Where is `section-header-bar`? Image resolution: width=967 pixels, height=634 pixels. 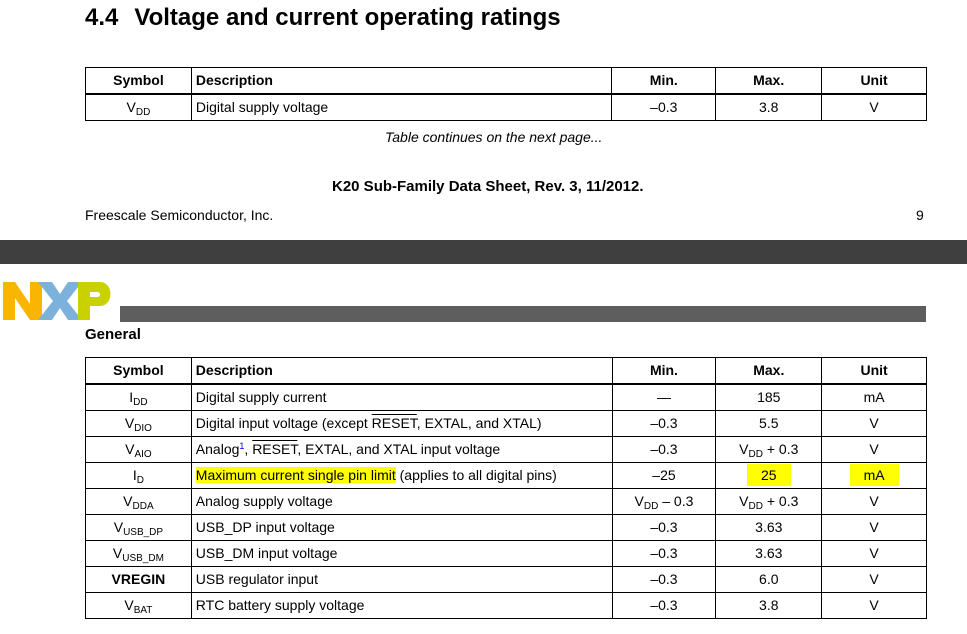
section-header-bar is located at coordinates (523, 314).